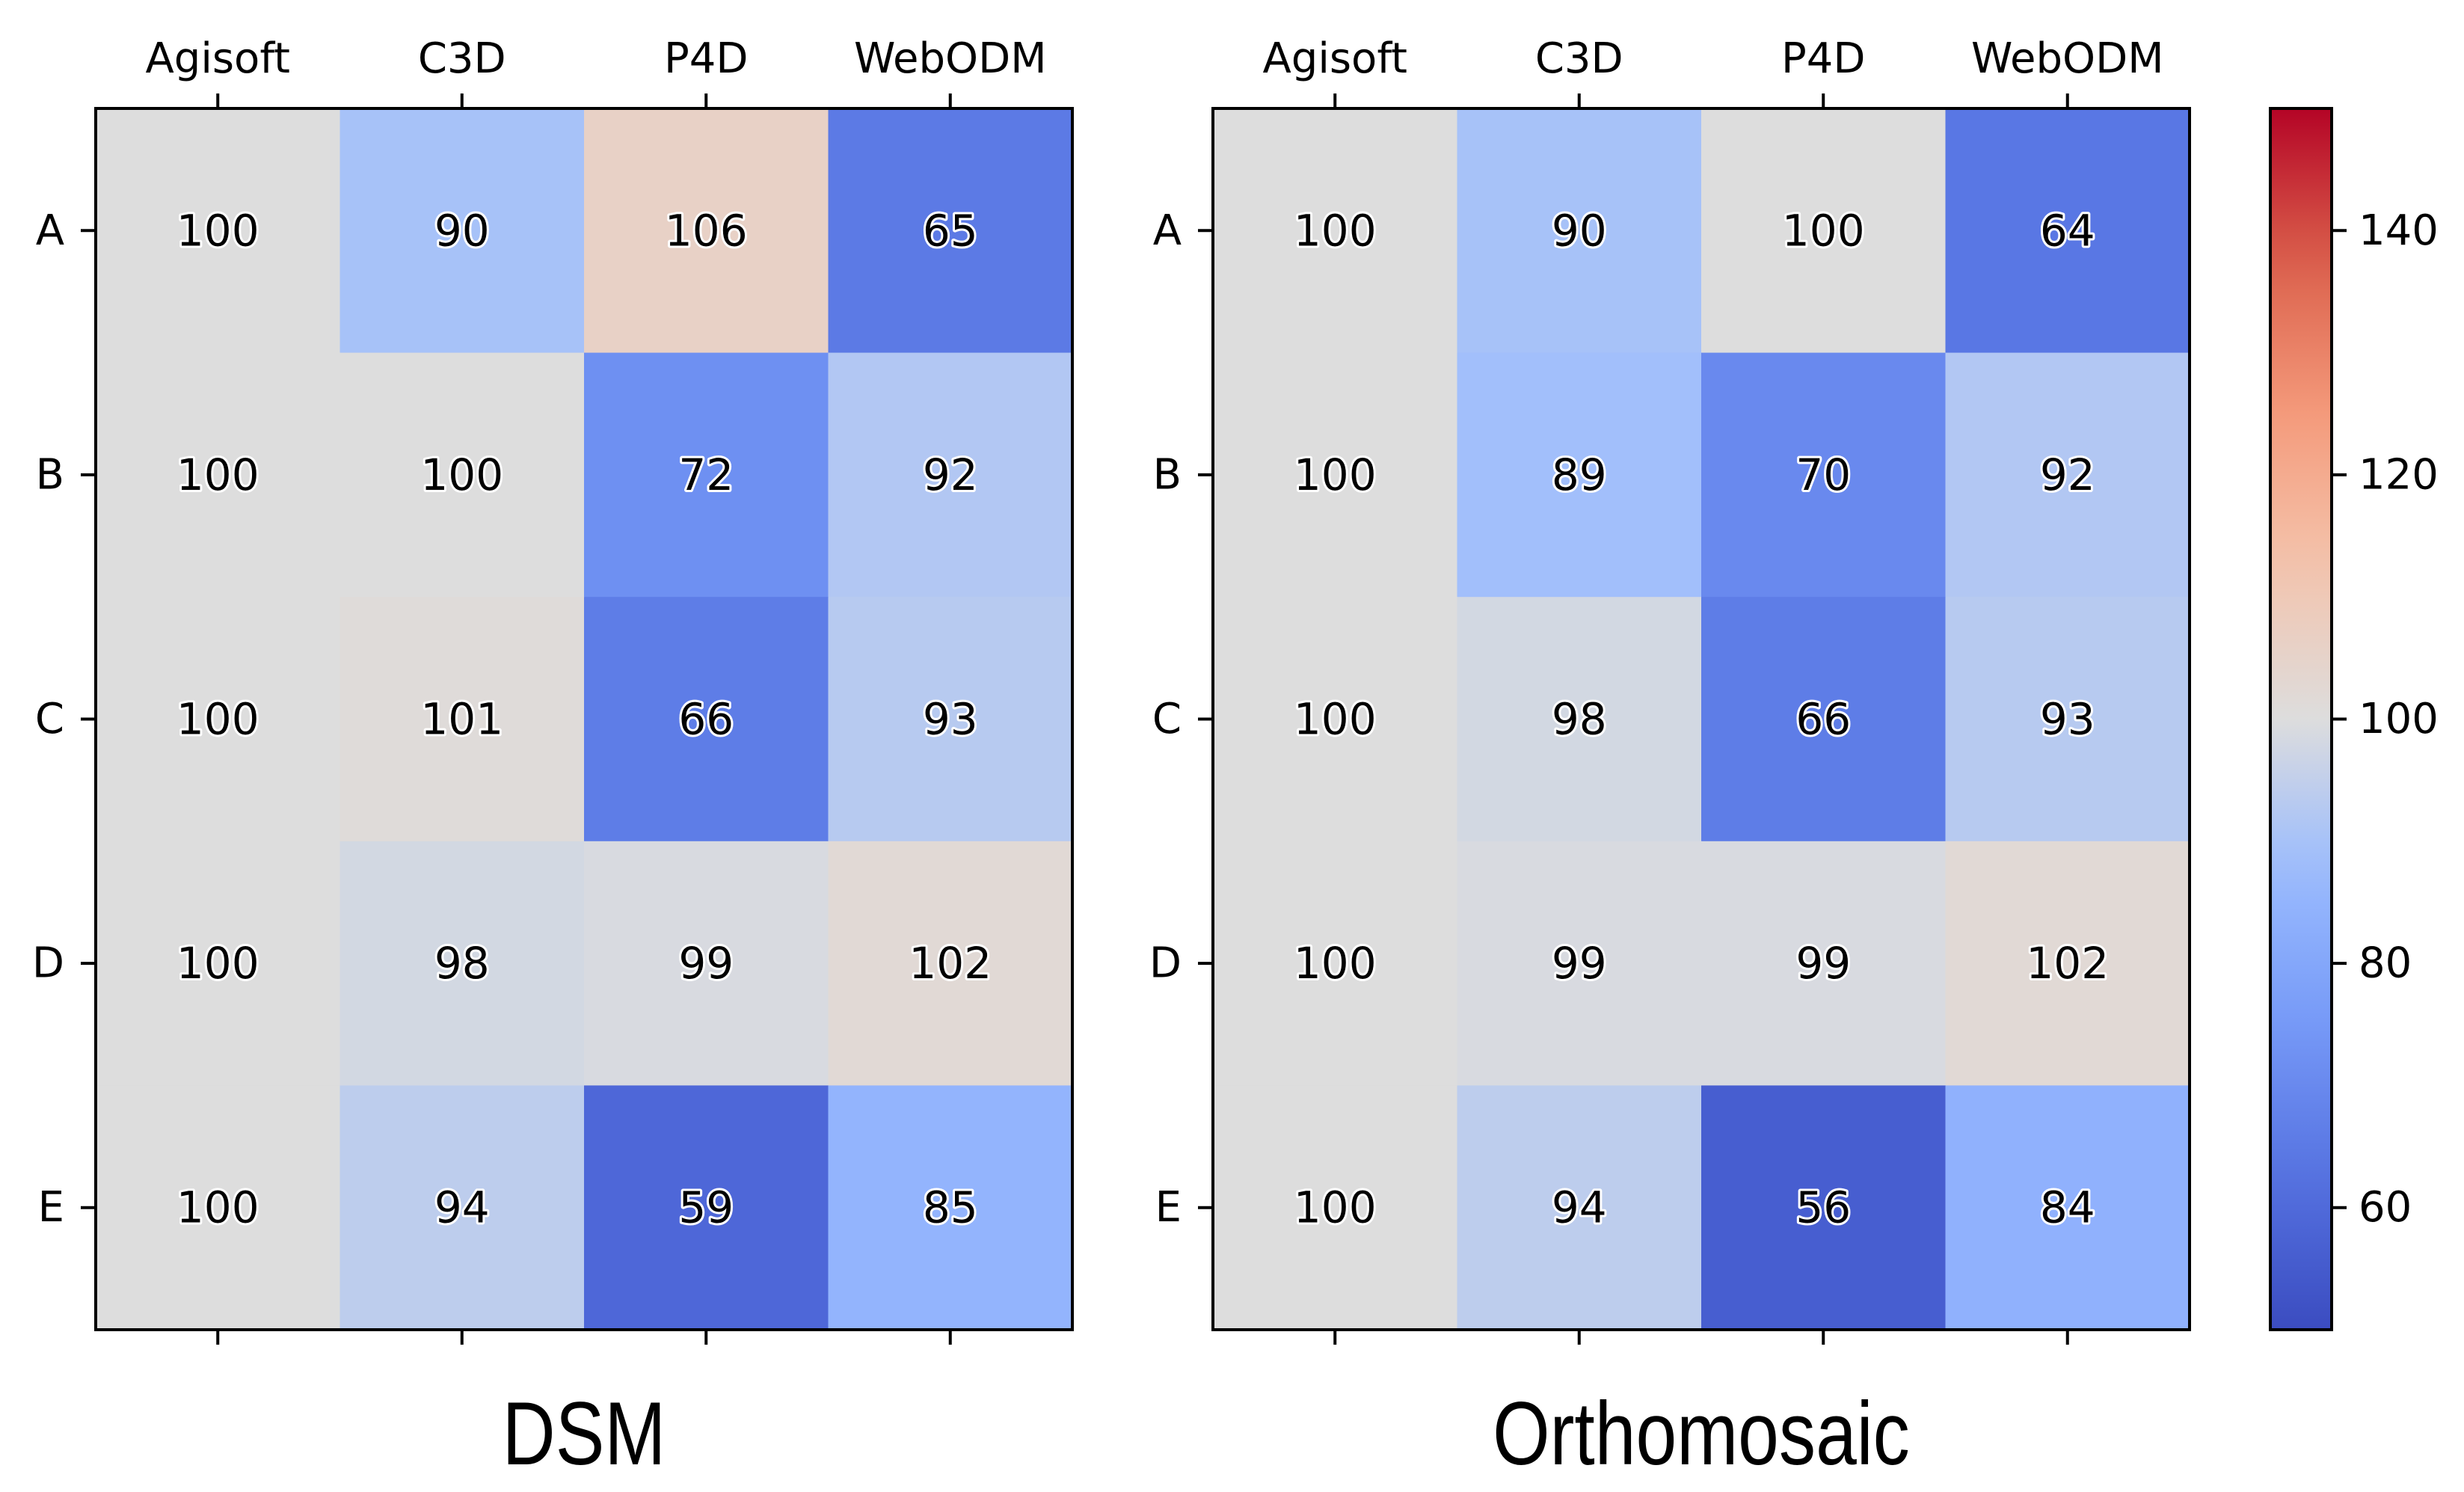 Image resolution: width=2464 pixels, height=1492 pixels. What do you see at coordinates (2399, 230) in the screenshot?
I see `colorbar-tick-label: 140` at bounding box center [2399, 230].